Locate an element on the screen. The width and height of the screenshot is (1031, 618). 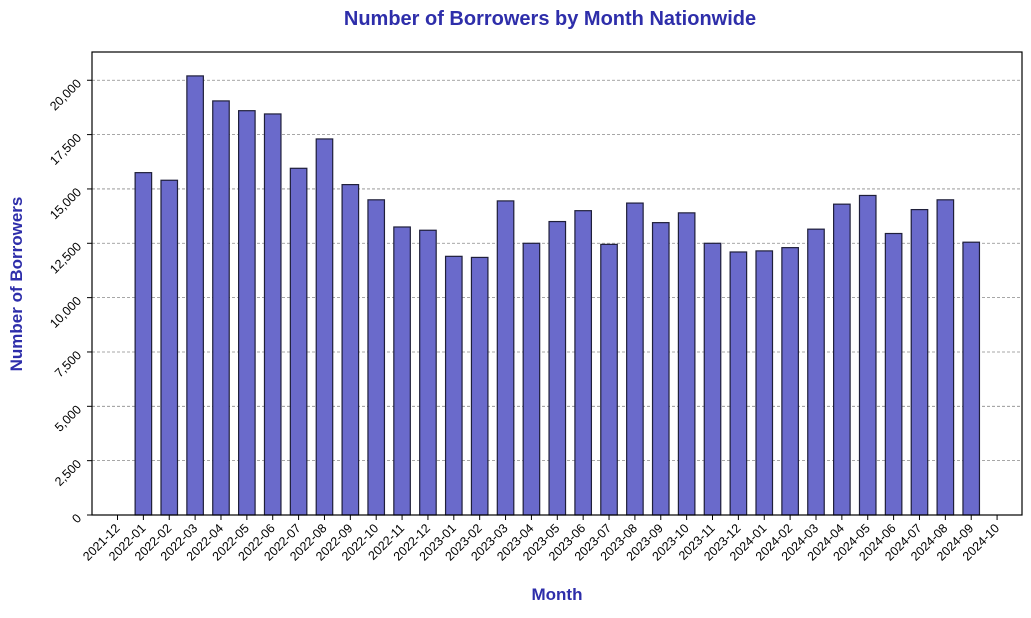
y-tick-label: 20,000 is located at coordinates (65, 94).